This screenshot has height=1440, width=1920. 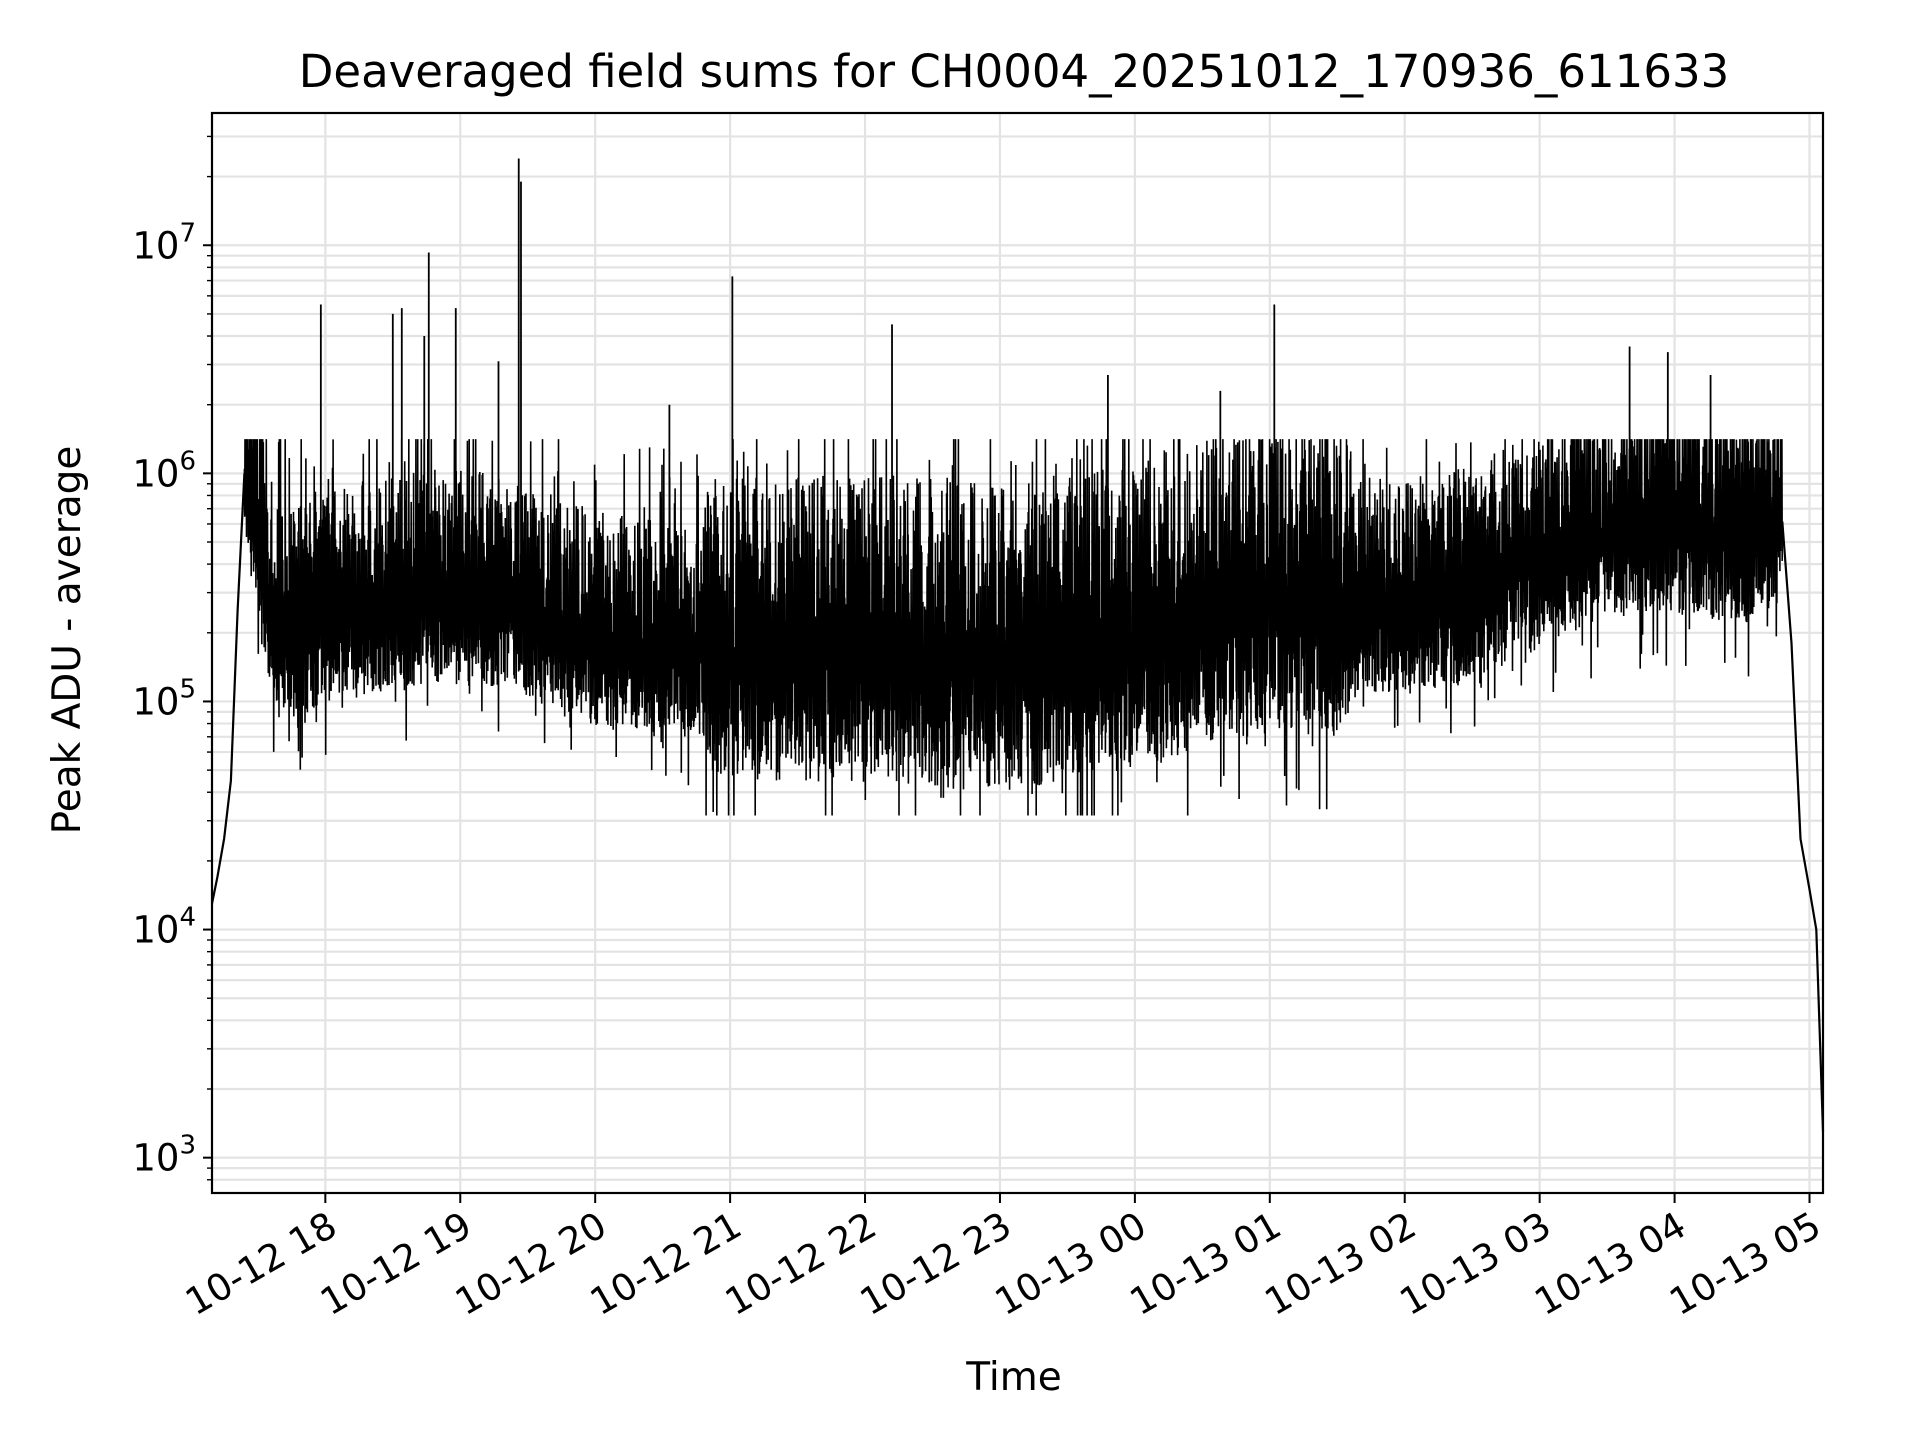 What do you see at coordinates (164, 242) in the screenshot?
I see `y-tick-label: 10⁷` at bounding box center [164, 242].